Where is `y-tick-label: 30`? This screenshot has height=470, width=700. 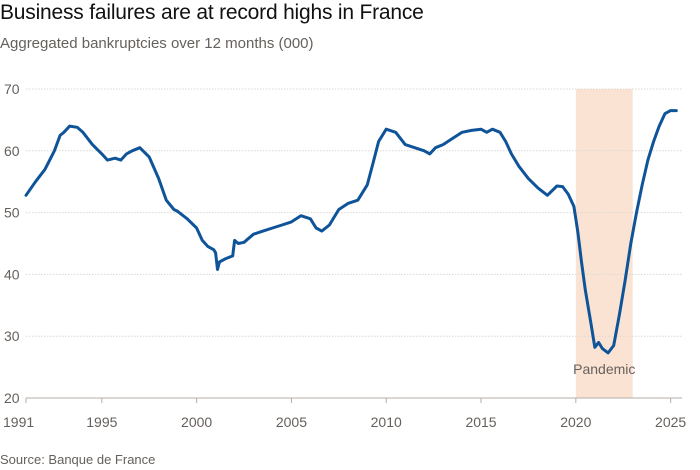
y-tick-label: 30 is located at coordinates (12, 336).